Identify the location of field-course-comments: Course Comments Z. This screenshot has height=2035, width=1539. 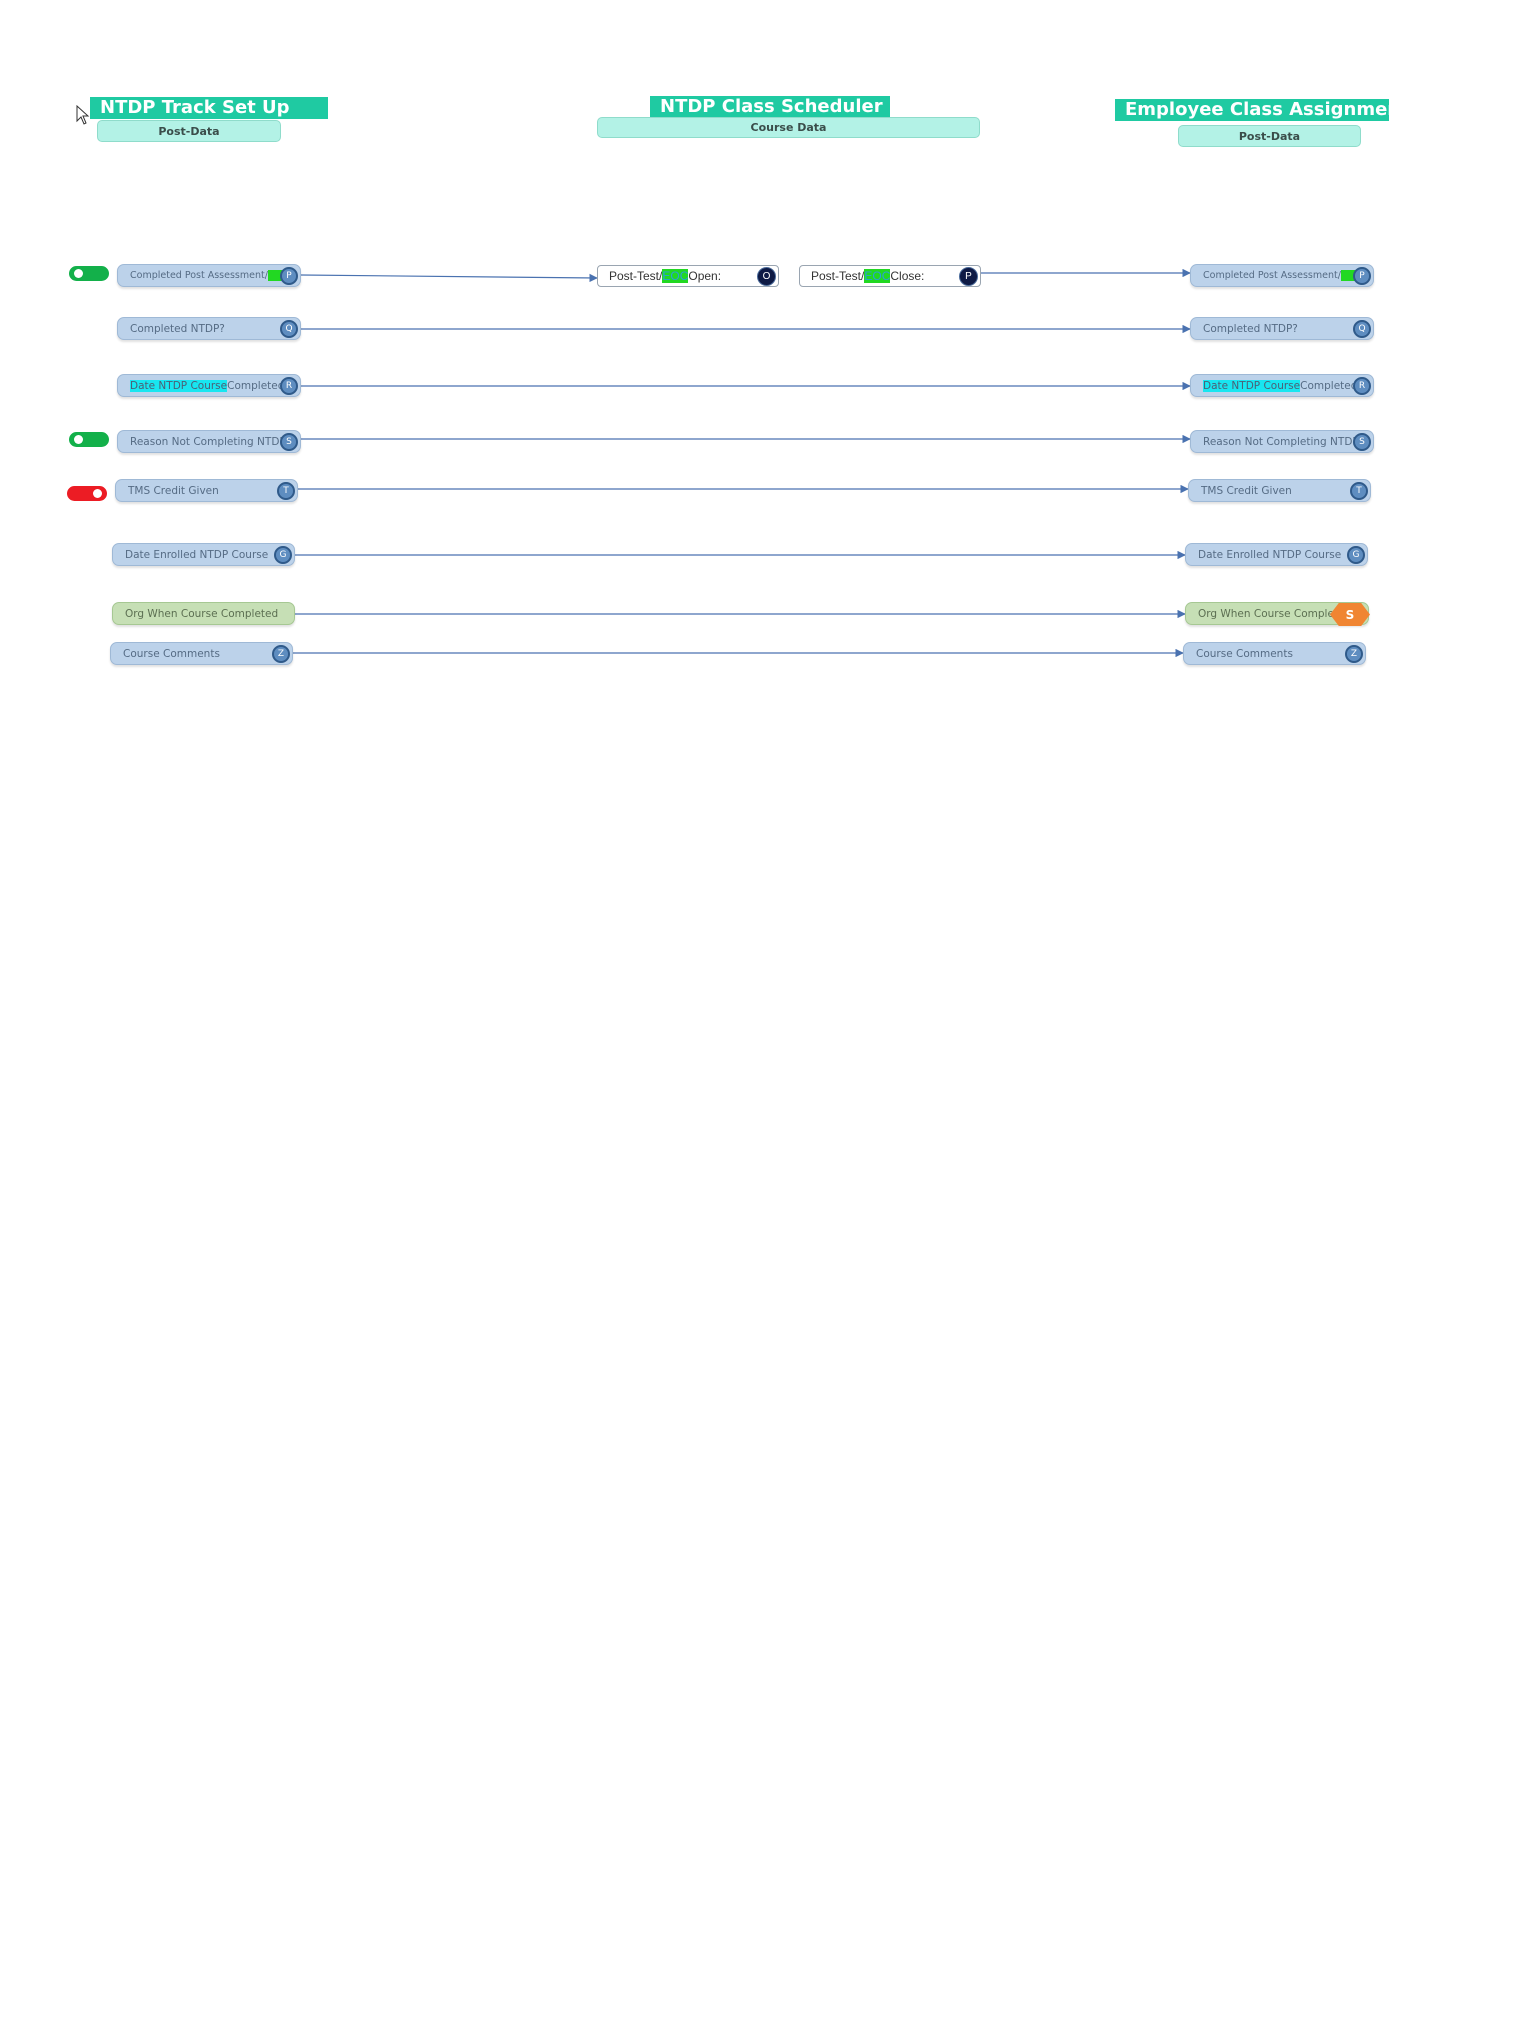
(201, 653).